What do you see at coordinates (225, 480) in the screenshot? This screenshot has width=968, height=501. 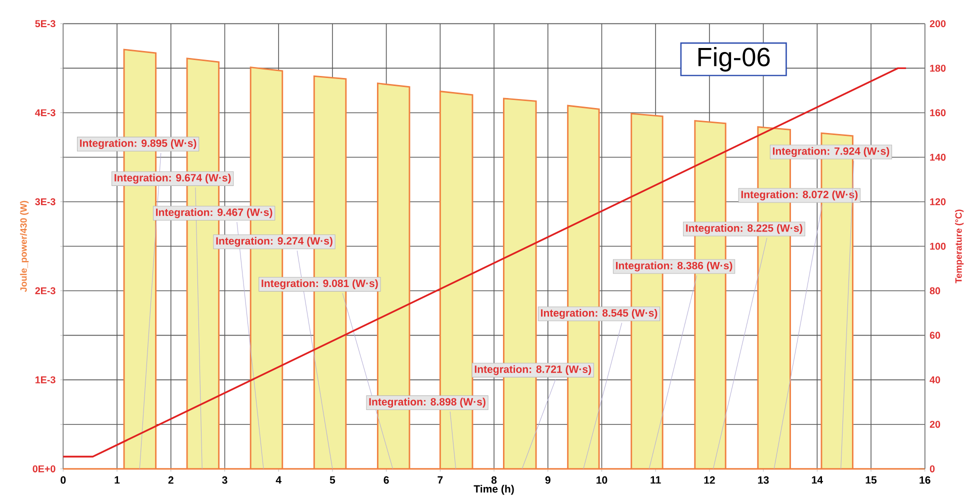 I see `x-tick-label: 3` at bounding box center [225, 480].